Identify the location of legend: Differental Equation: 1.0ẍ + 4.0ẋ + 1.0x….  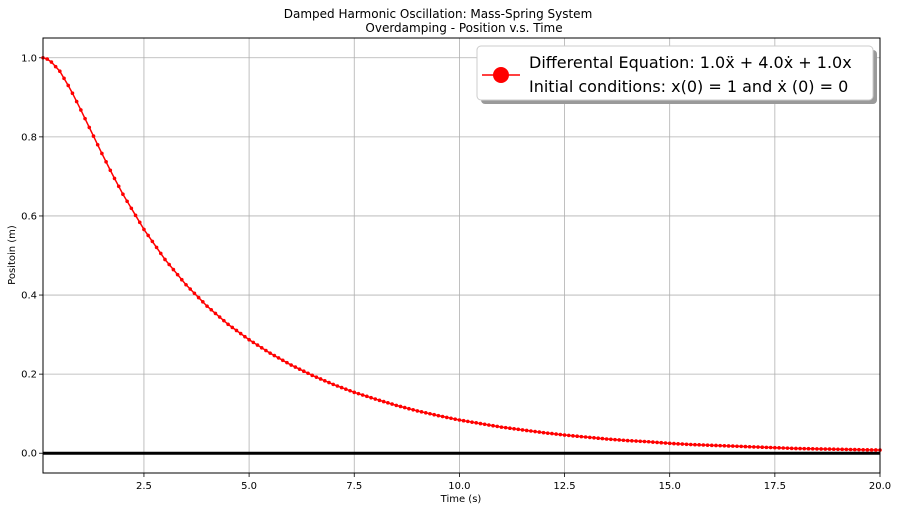
(676, 74).